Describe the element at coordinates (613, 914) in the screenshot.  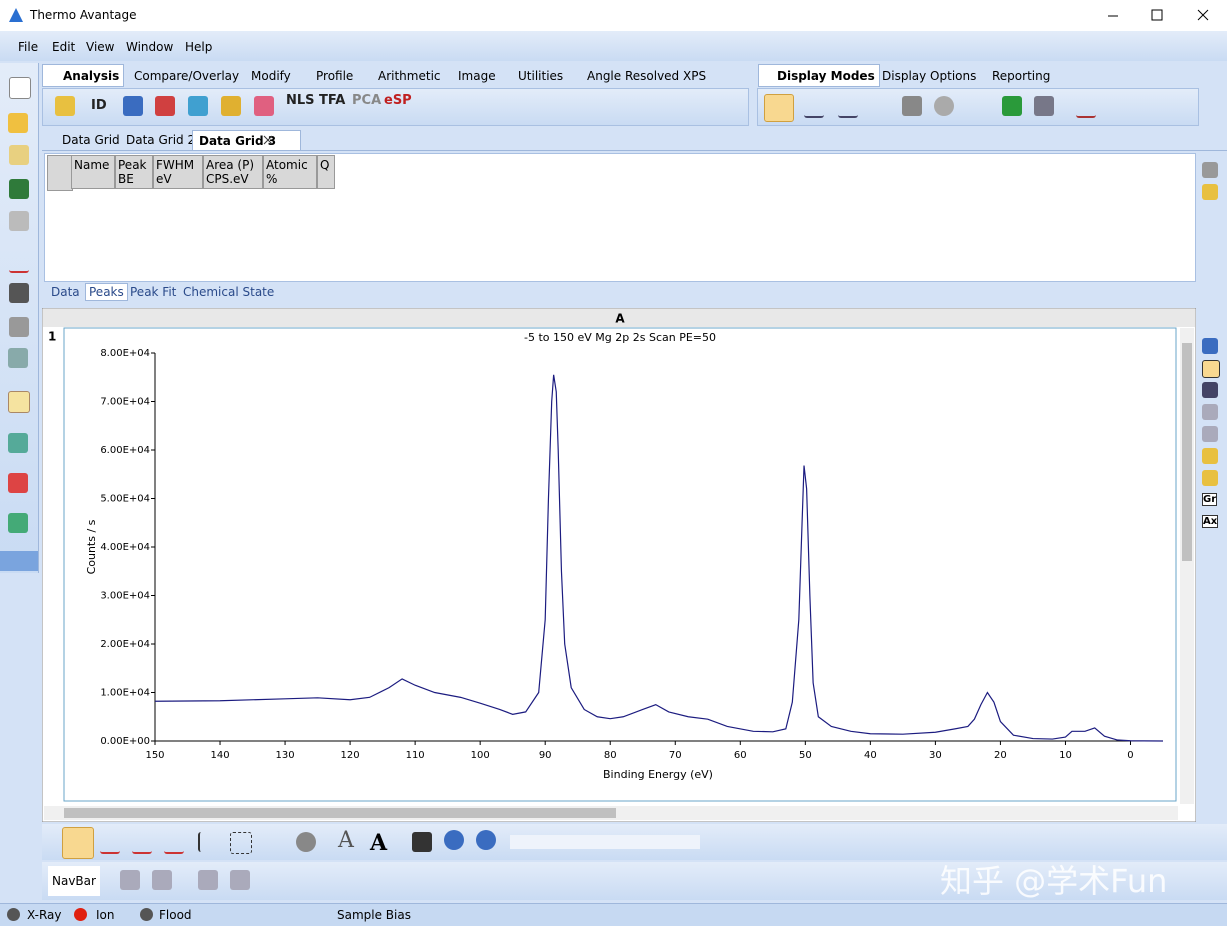
I see `status-bar: X-Ray Ion Flood Sample Bias` at that location.